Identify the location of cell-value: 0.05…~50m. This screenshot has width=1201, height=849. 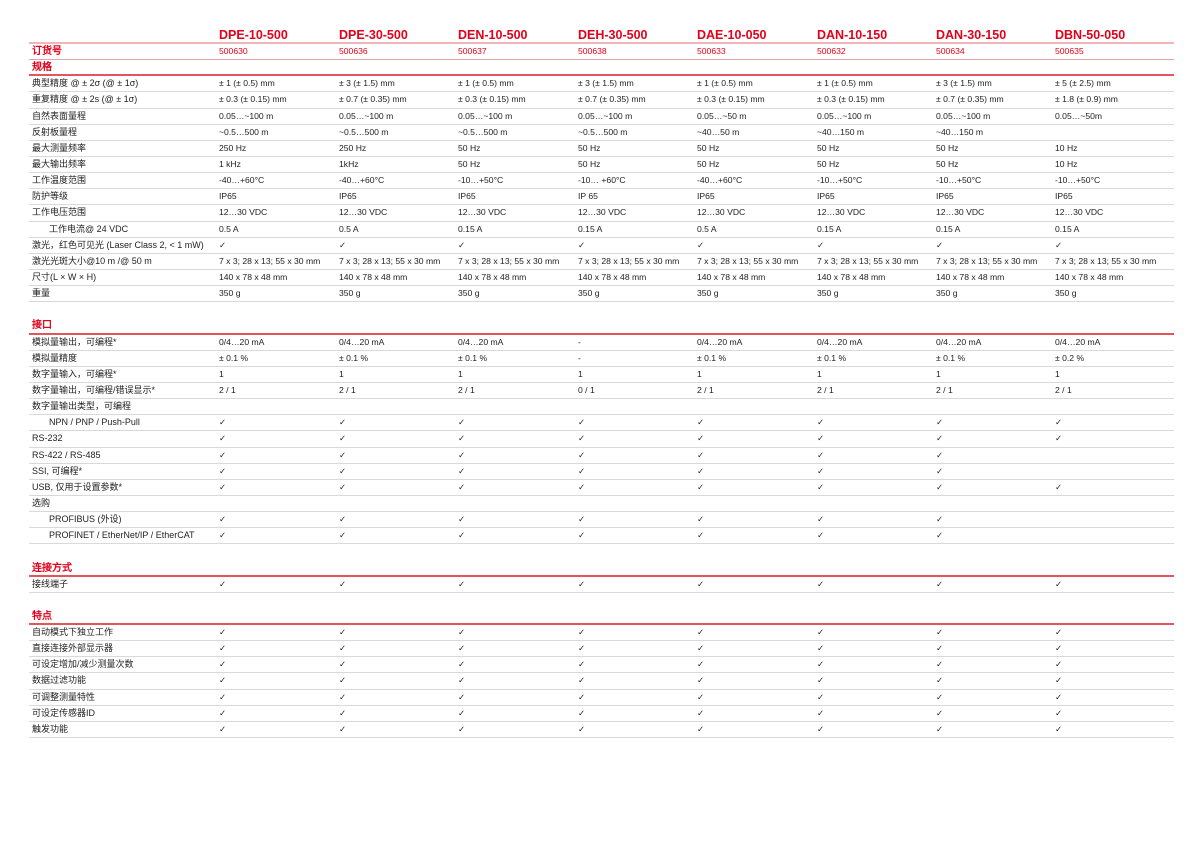
(1079, 115).